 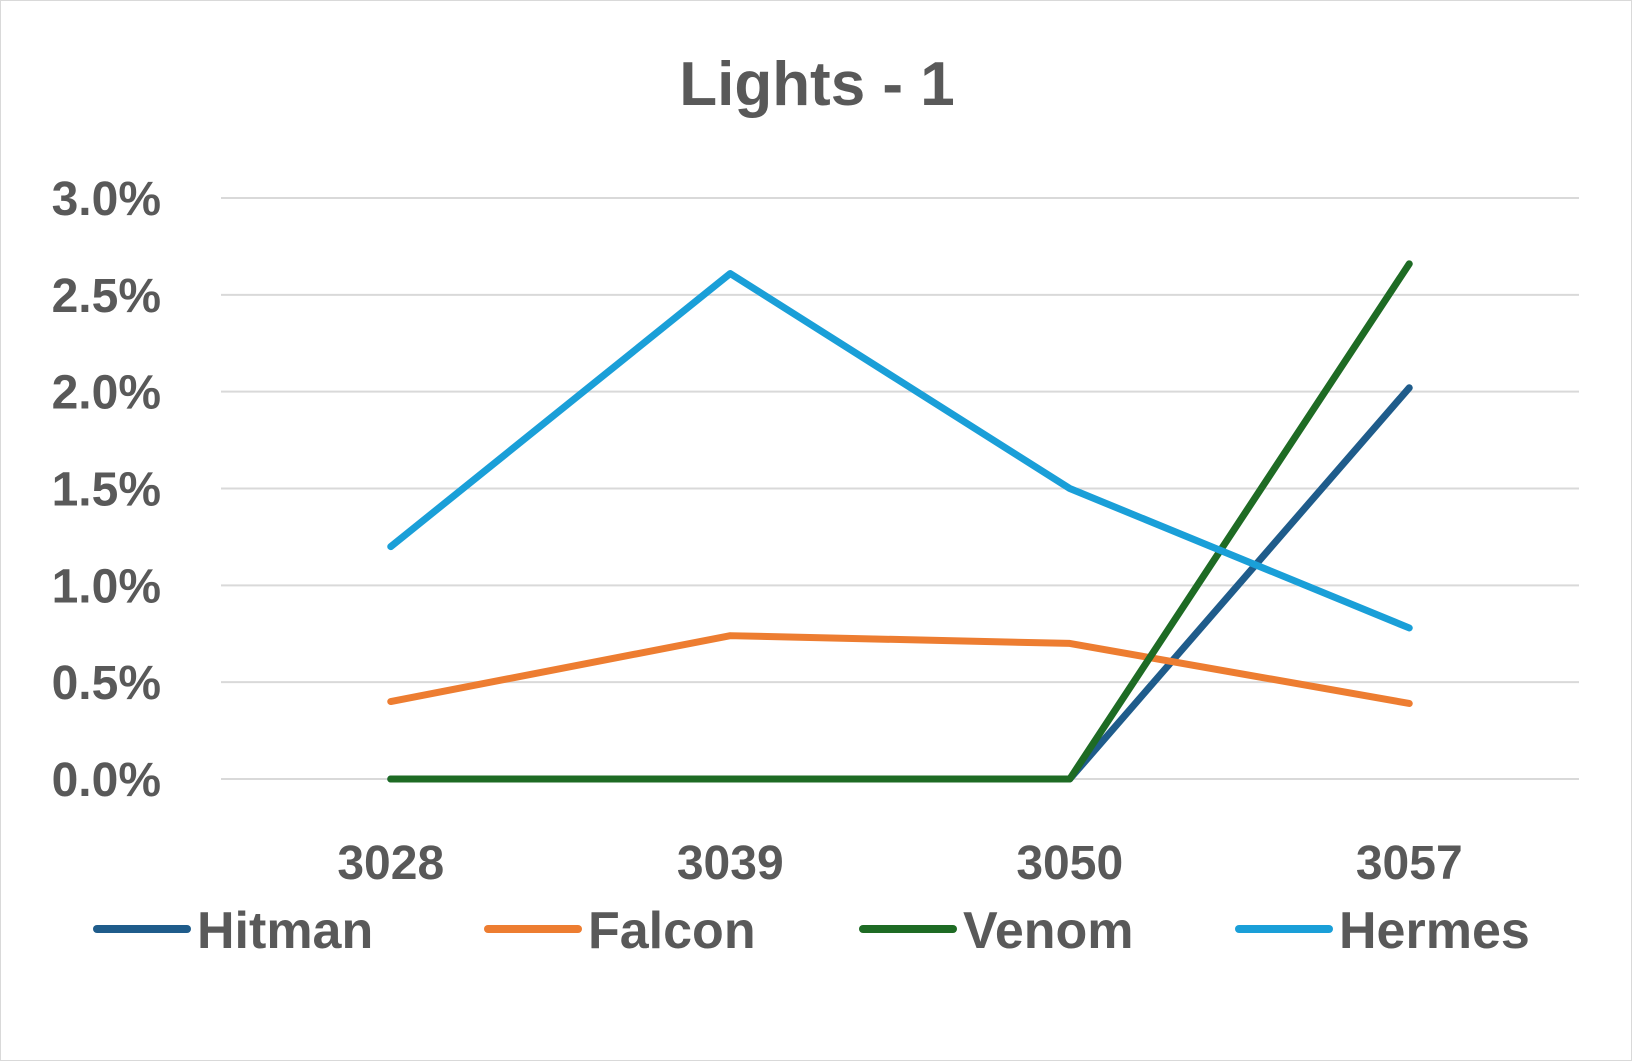 What do you see at coordinates (390, 863) in the screenshot?
I see `x-tick-label: 3028` at bounding box center [390, 863].